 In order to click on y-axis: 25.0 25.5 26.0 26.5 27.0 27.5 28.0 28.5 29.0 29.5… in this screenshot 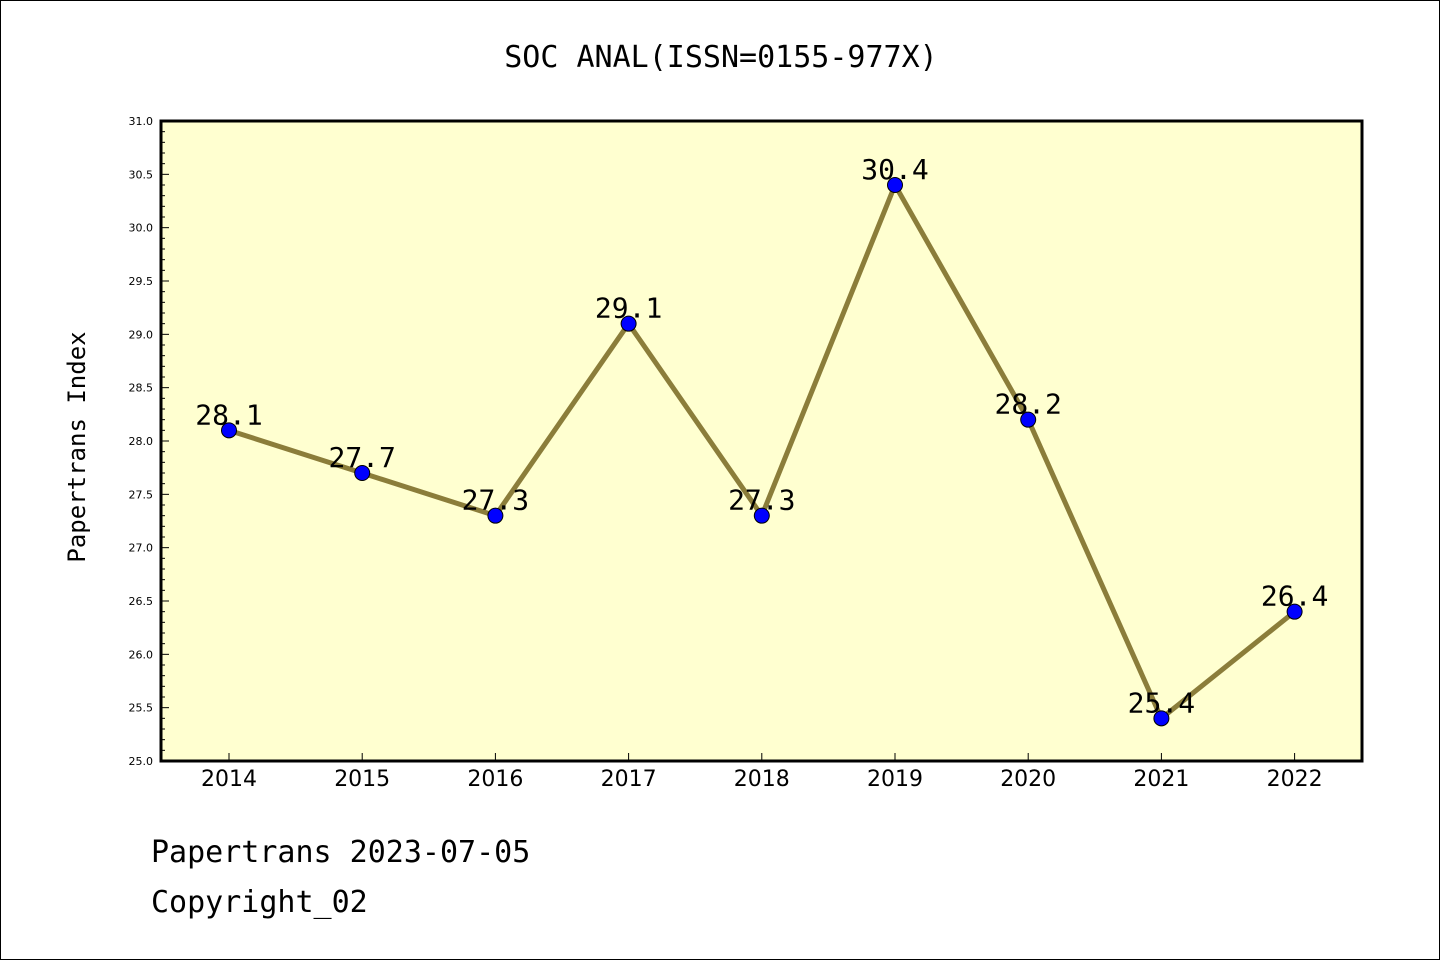, I will do `click(149, 441)`.